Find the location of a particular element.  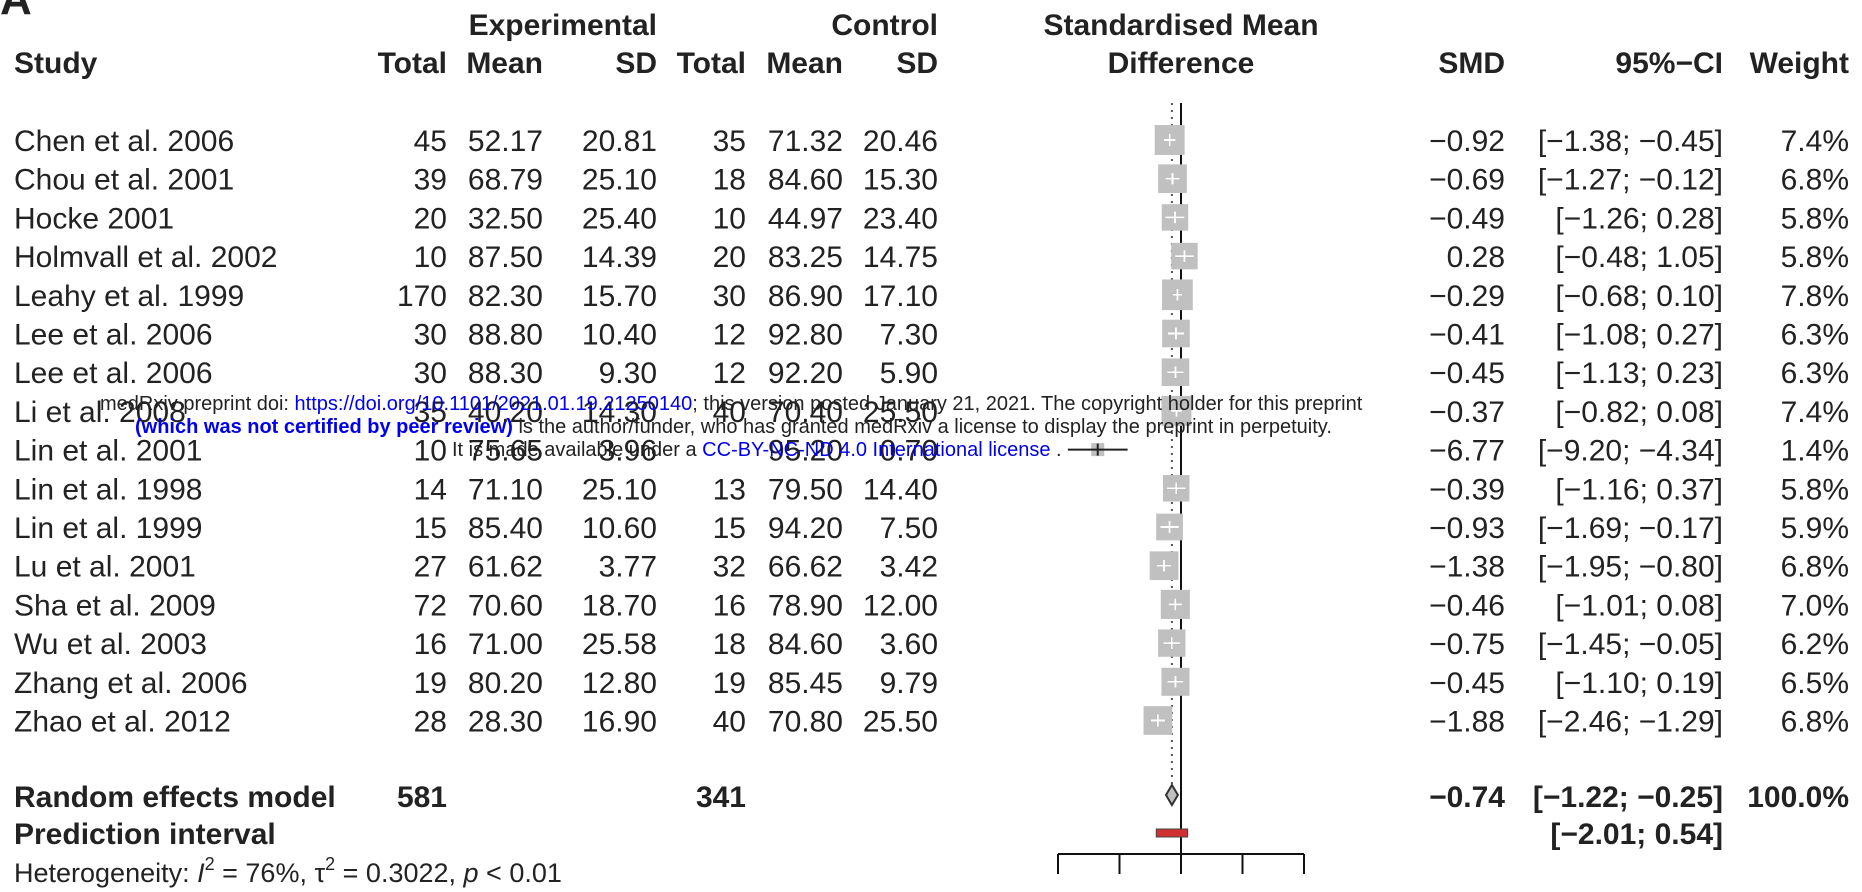

ci-value: [−1.08; 0.27] is located at coordinates (1639, 335).